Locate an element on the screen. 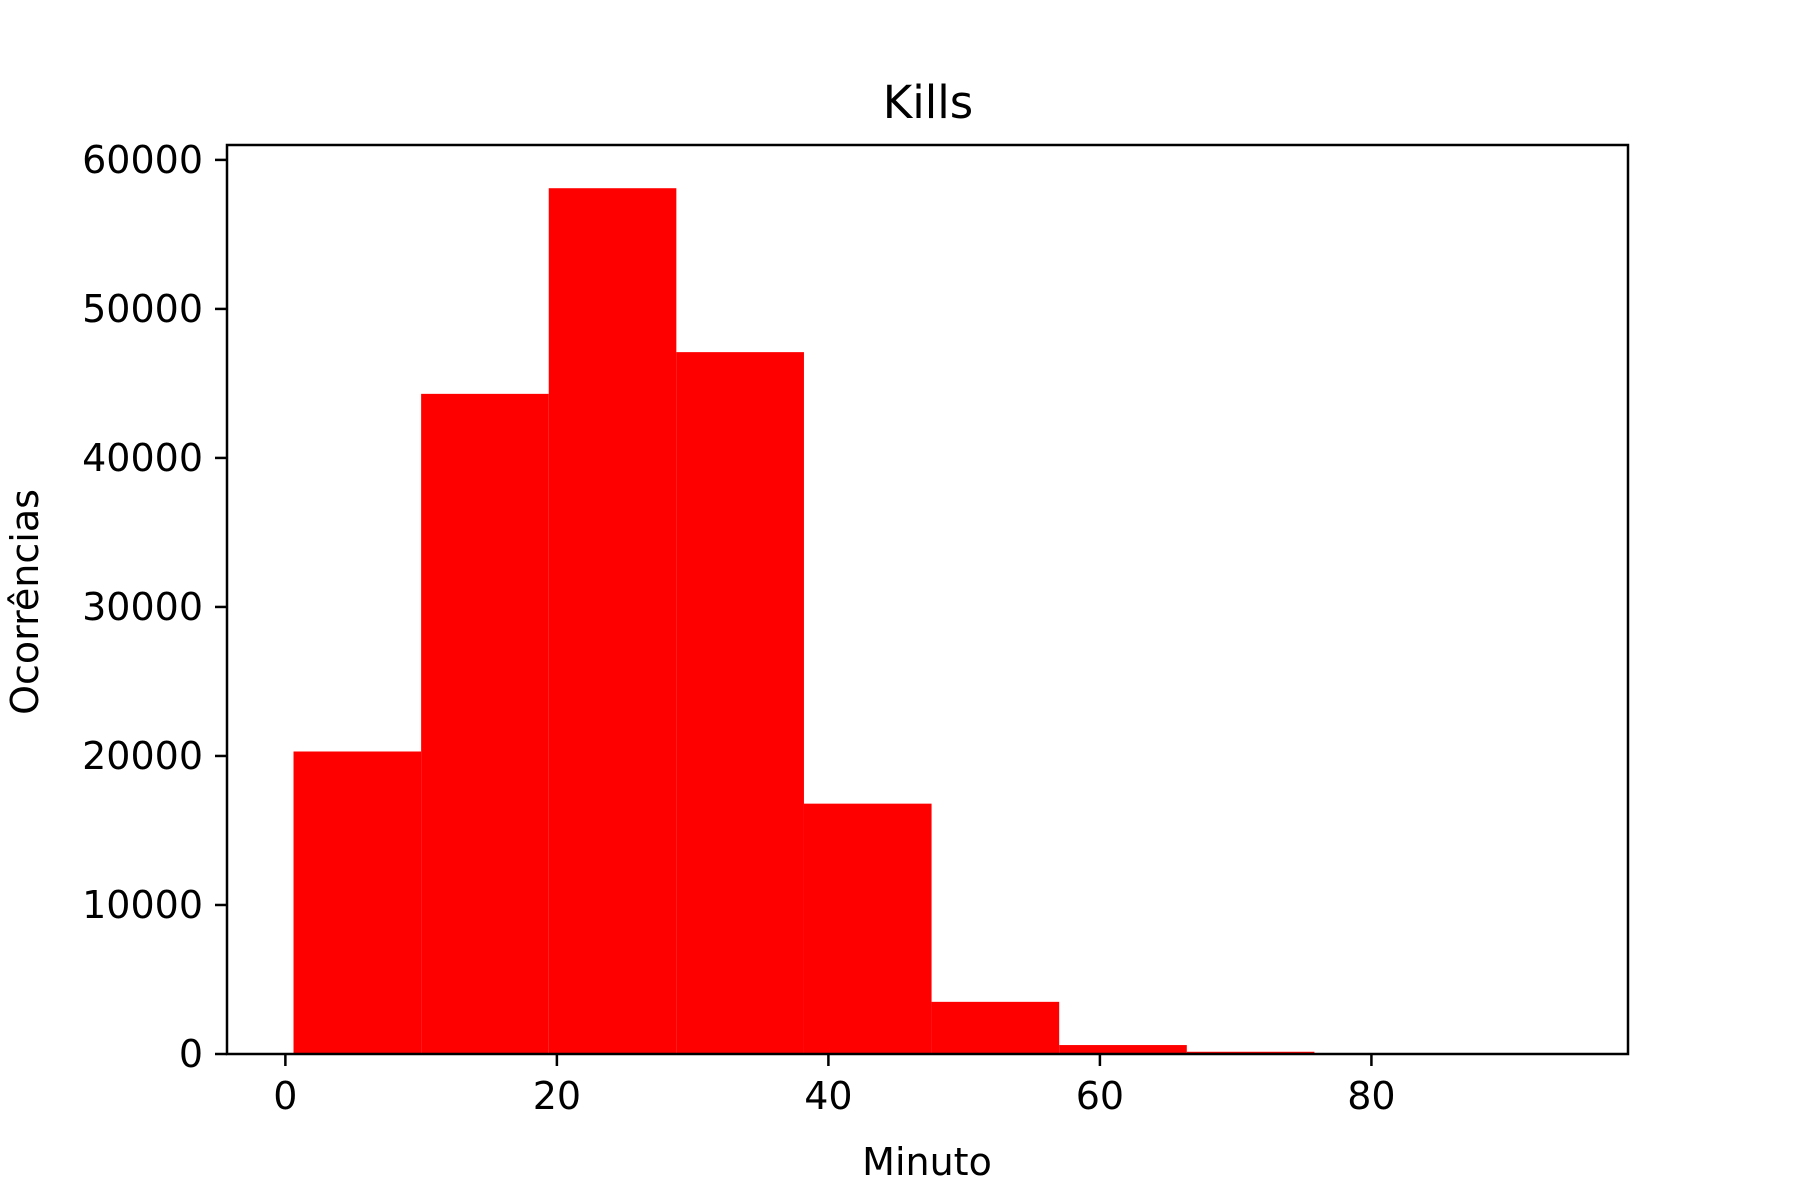  x-tick-label: 20 is located at coordinates (557, 1096).